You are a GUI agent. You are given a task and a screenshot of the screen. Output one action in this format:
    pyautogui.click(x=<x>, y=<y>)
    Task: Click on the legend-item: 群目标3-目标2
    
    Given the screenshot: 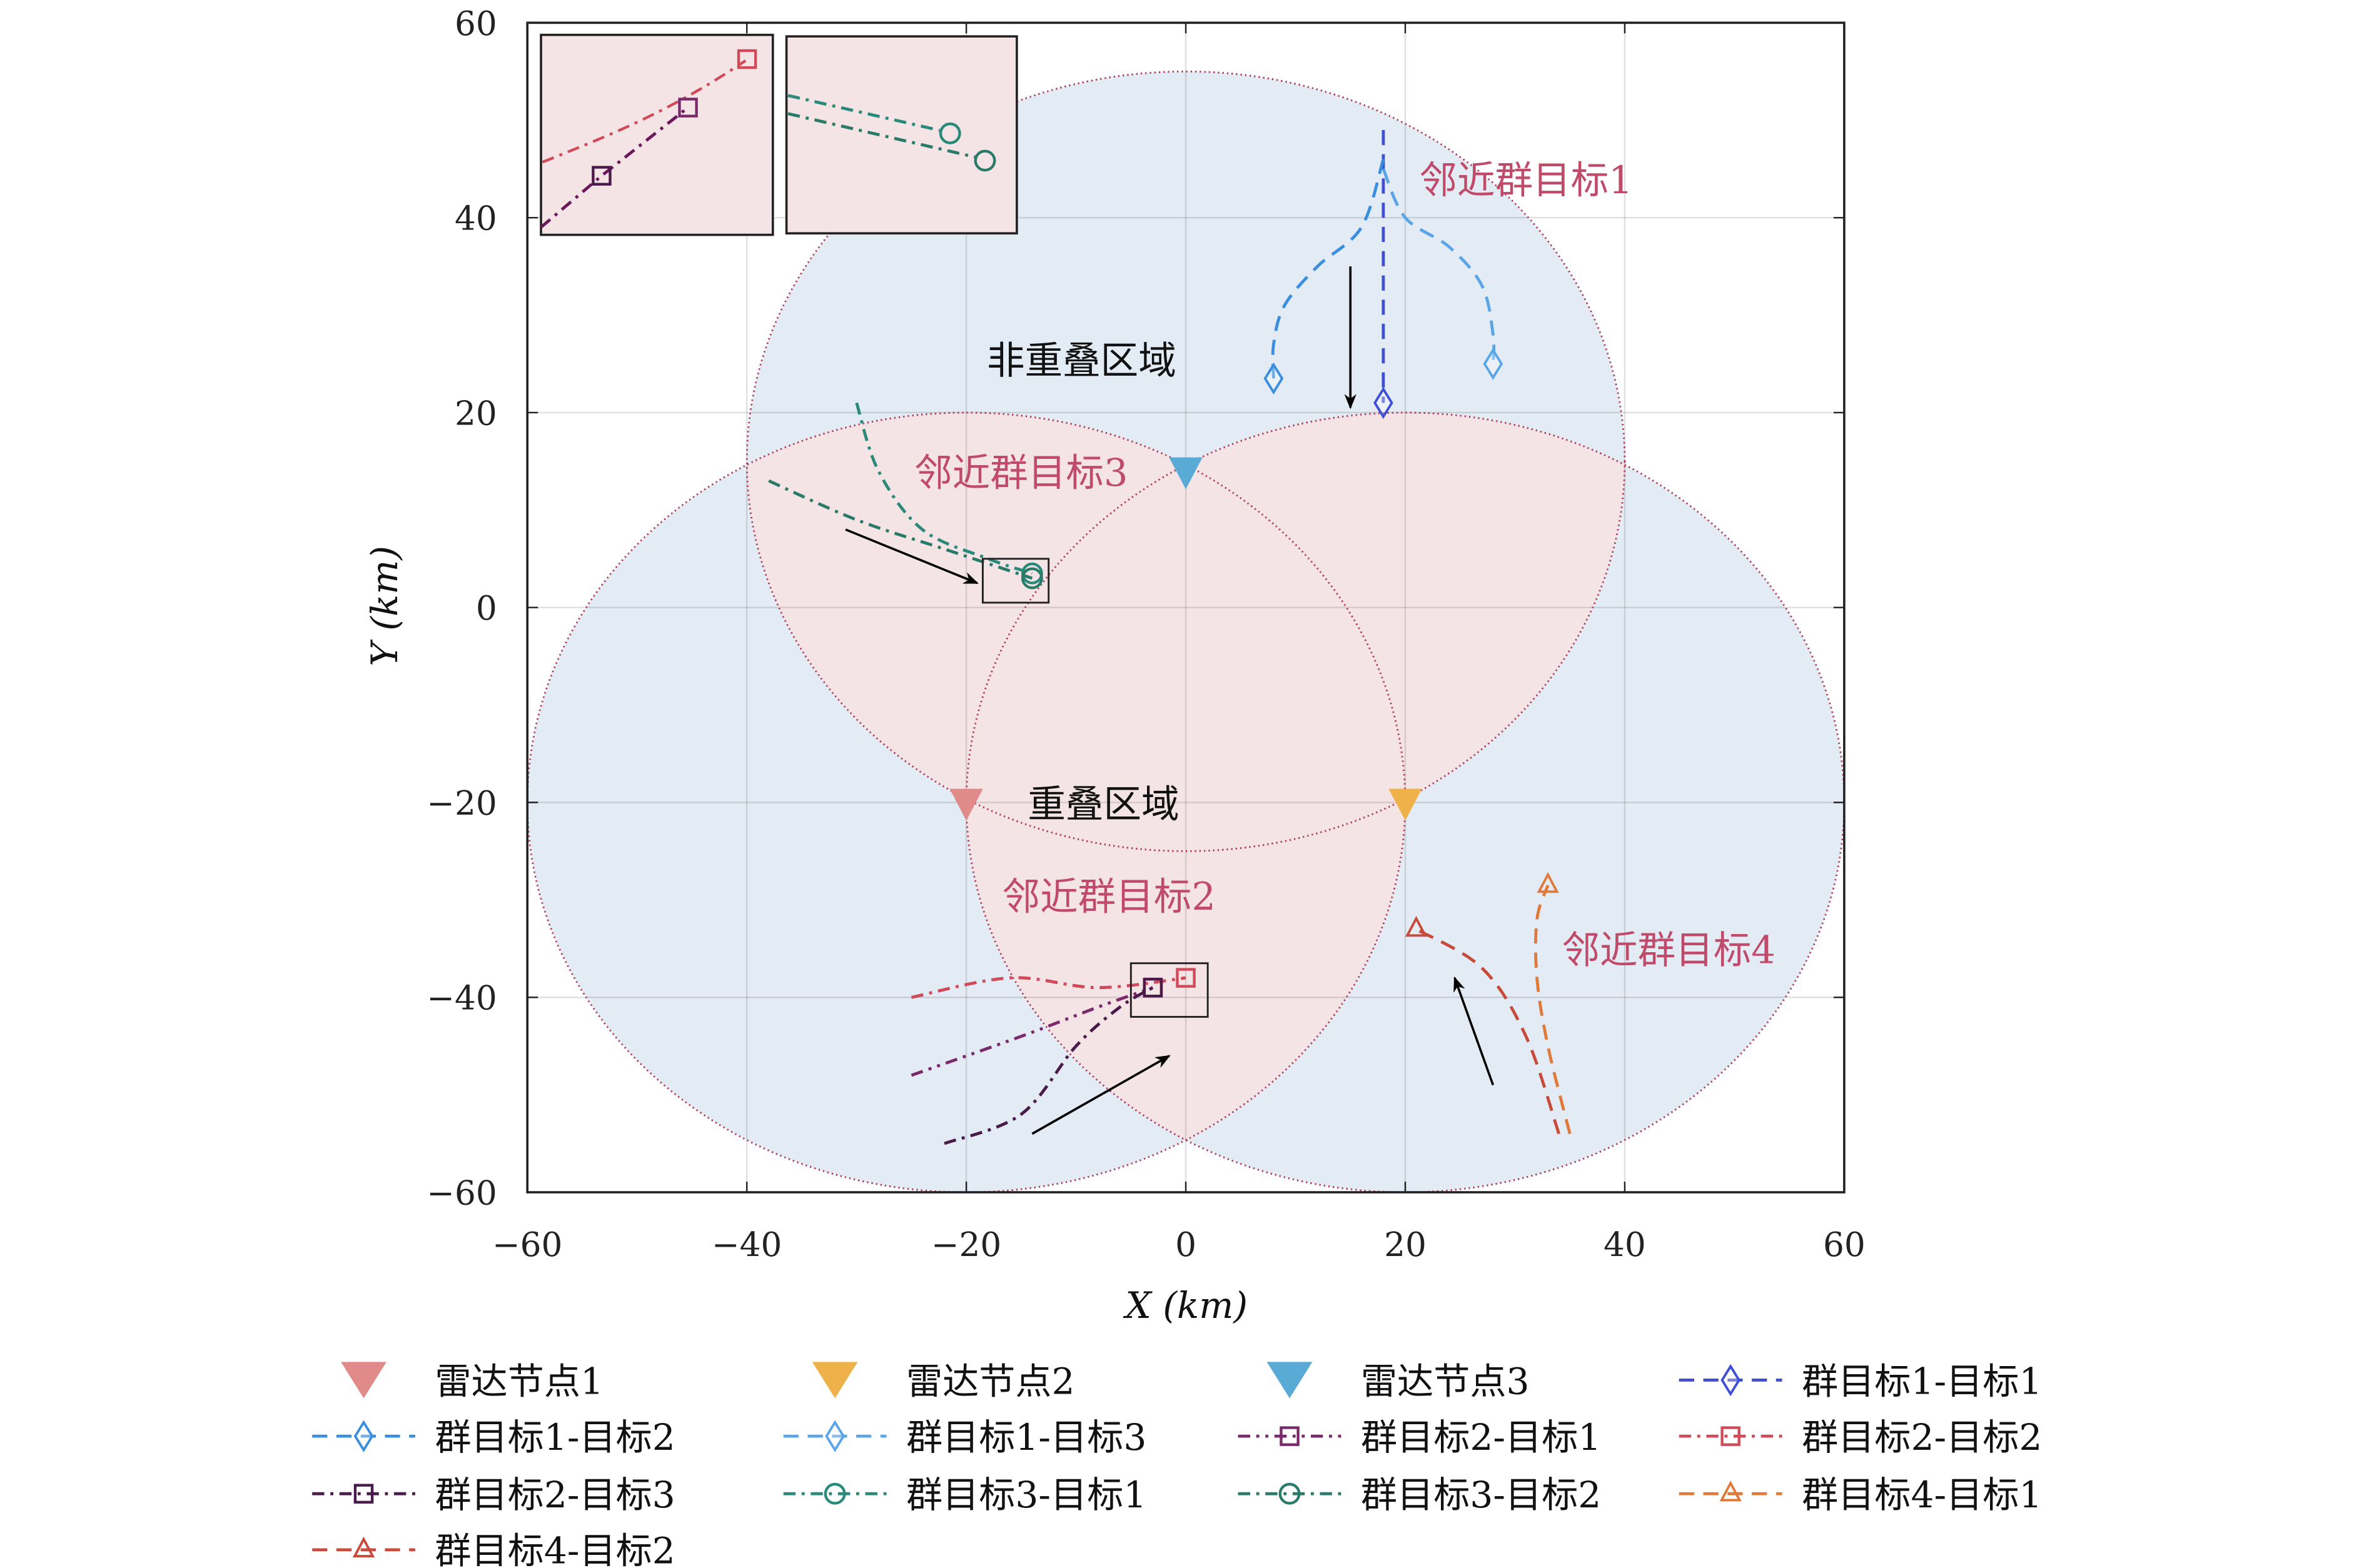 What is the action you would take?
    pyautogui.click(x=1419, y=1495)
    